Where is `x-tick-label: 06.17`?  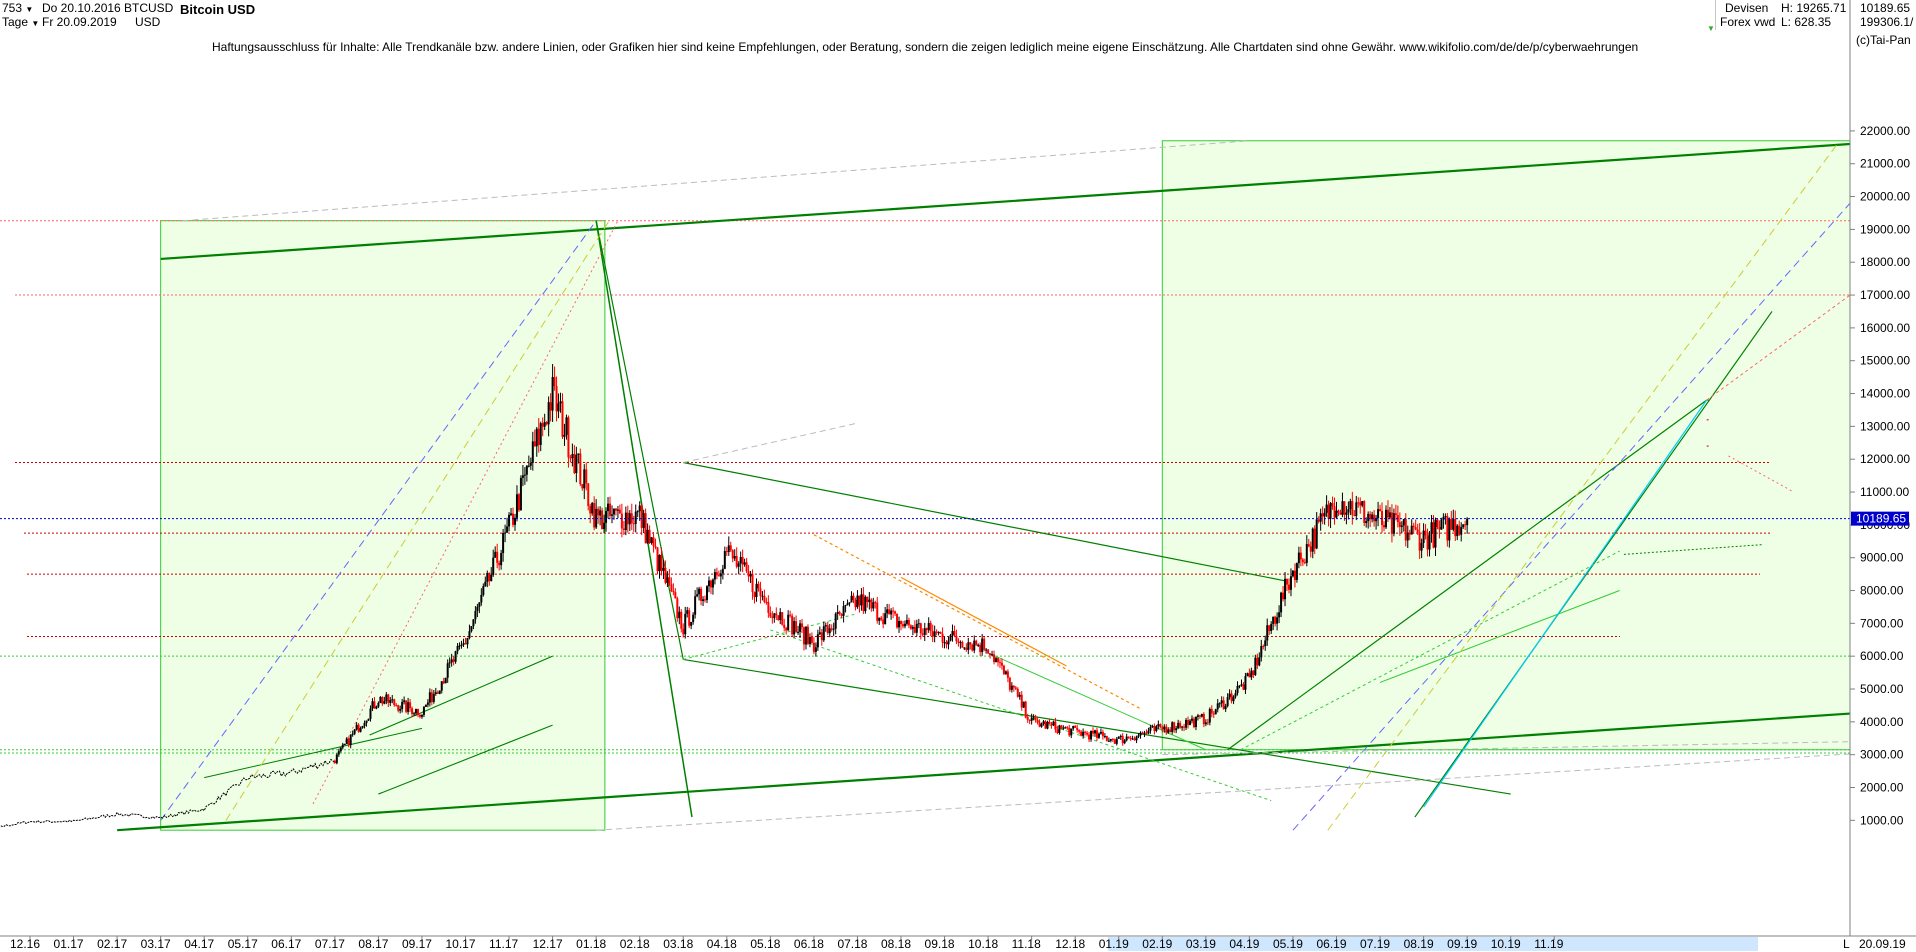
x-tick-label: 06.17 is located at coordinates (286, 944).